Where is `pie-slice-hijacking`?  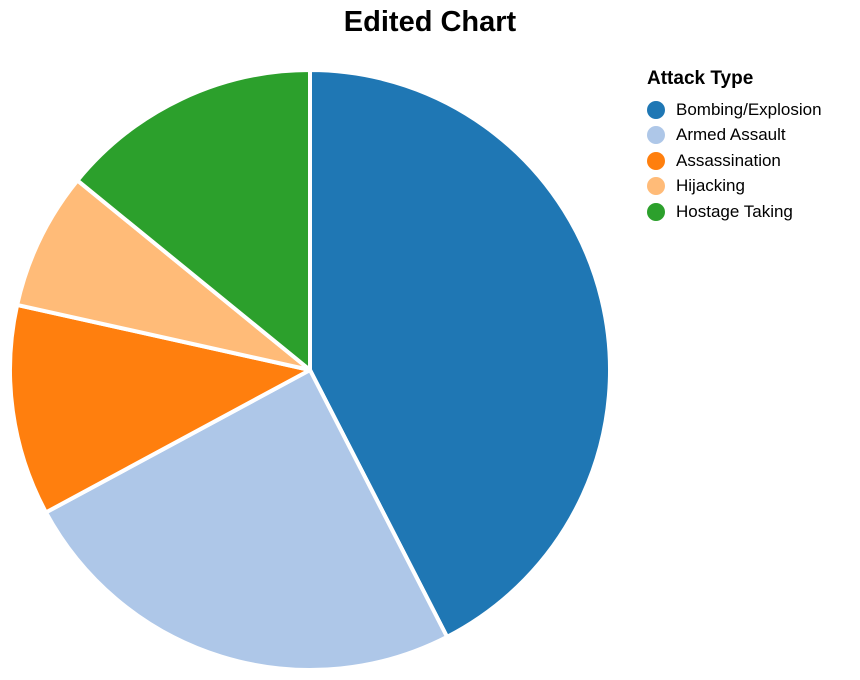 pie-slice-hijacking is located at coordinates (163, 275).